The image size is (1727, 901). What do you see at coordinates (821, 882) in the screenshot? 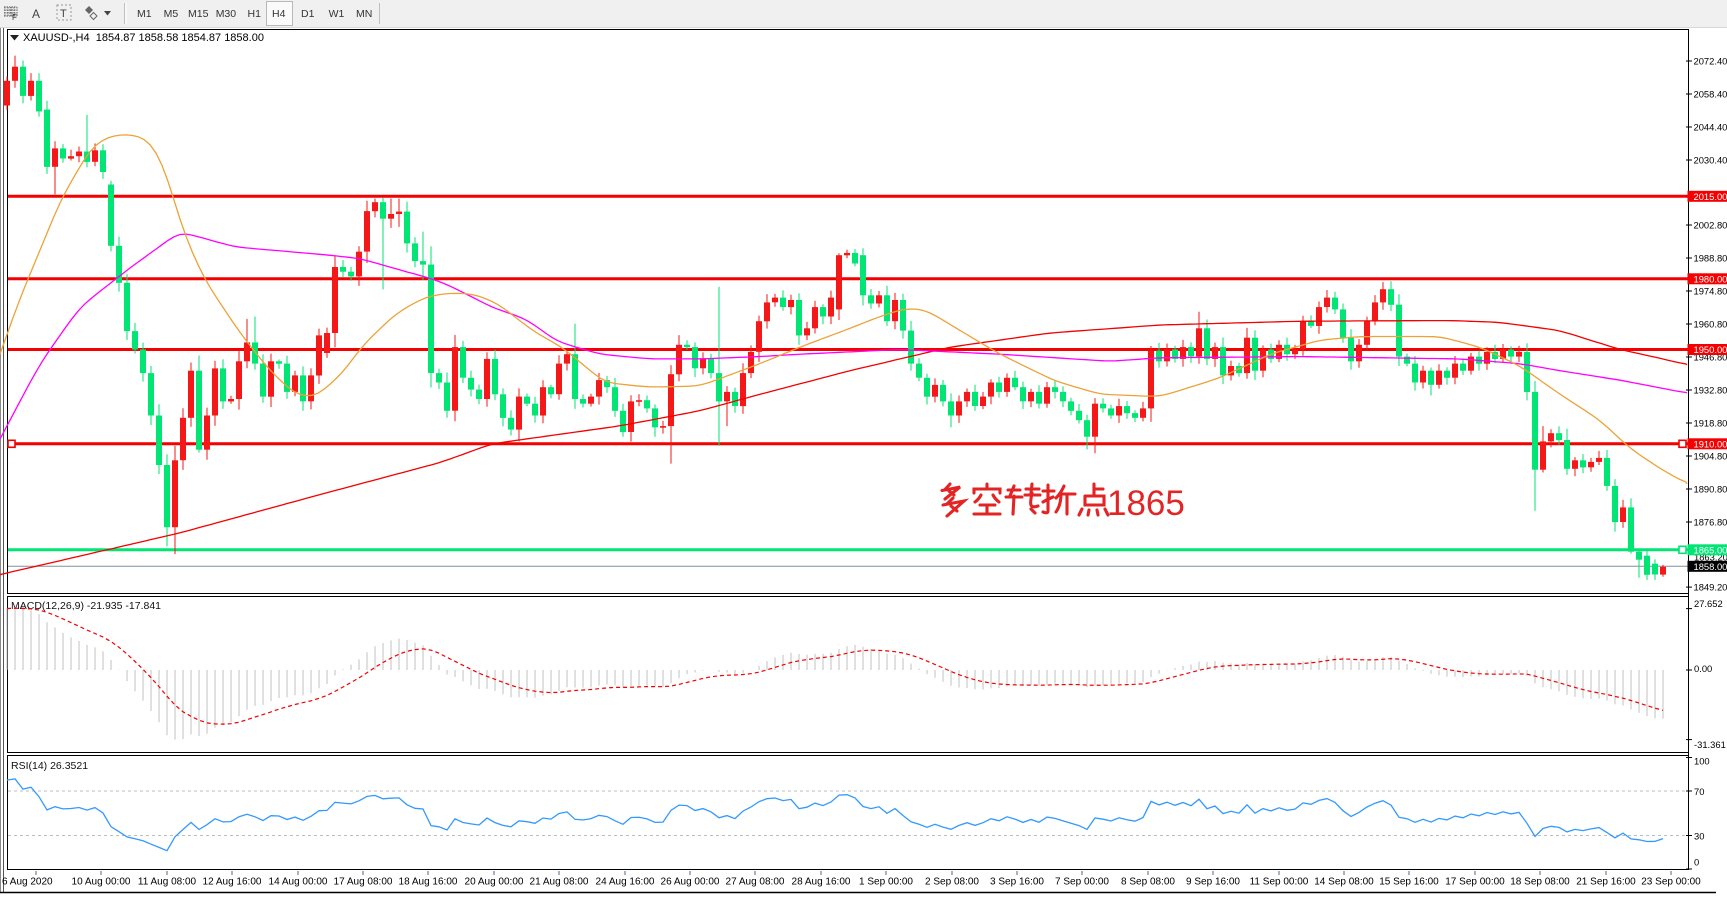
I see `svg-text: 28 Aug 16:00` at bounding box center [821, 882].